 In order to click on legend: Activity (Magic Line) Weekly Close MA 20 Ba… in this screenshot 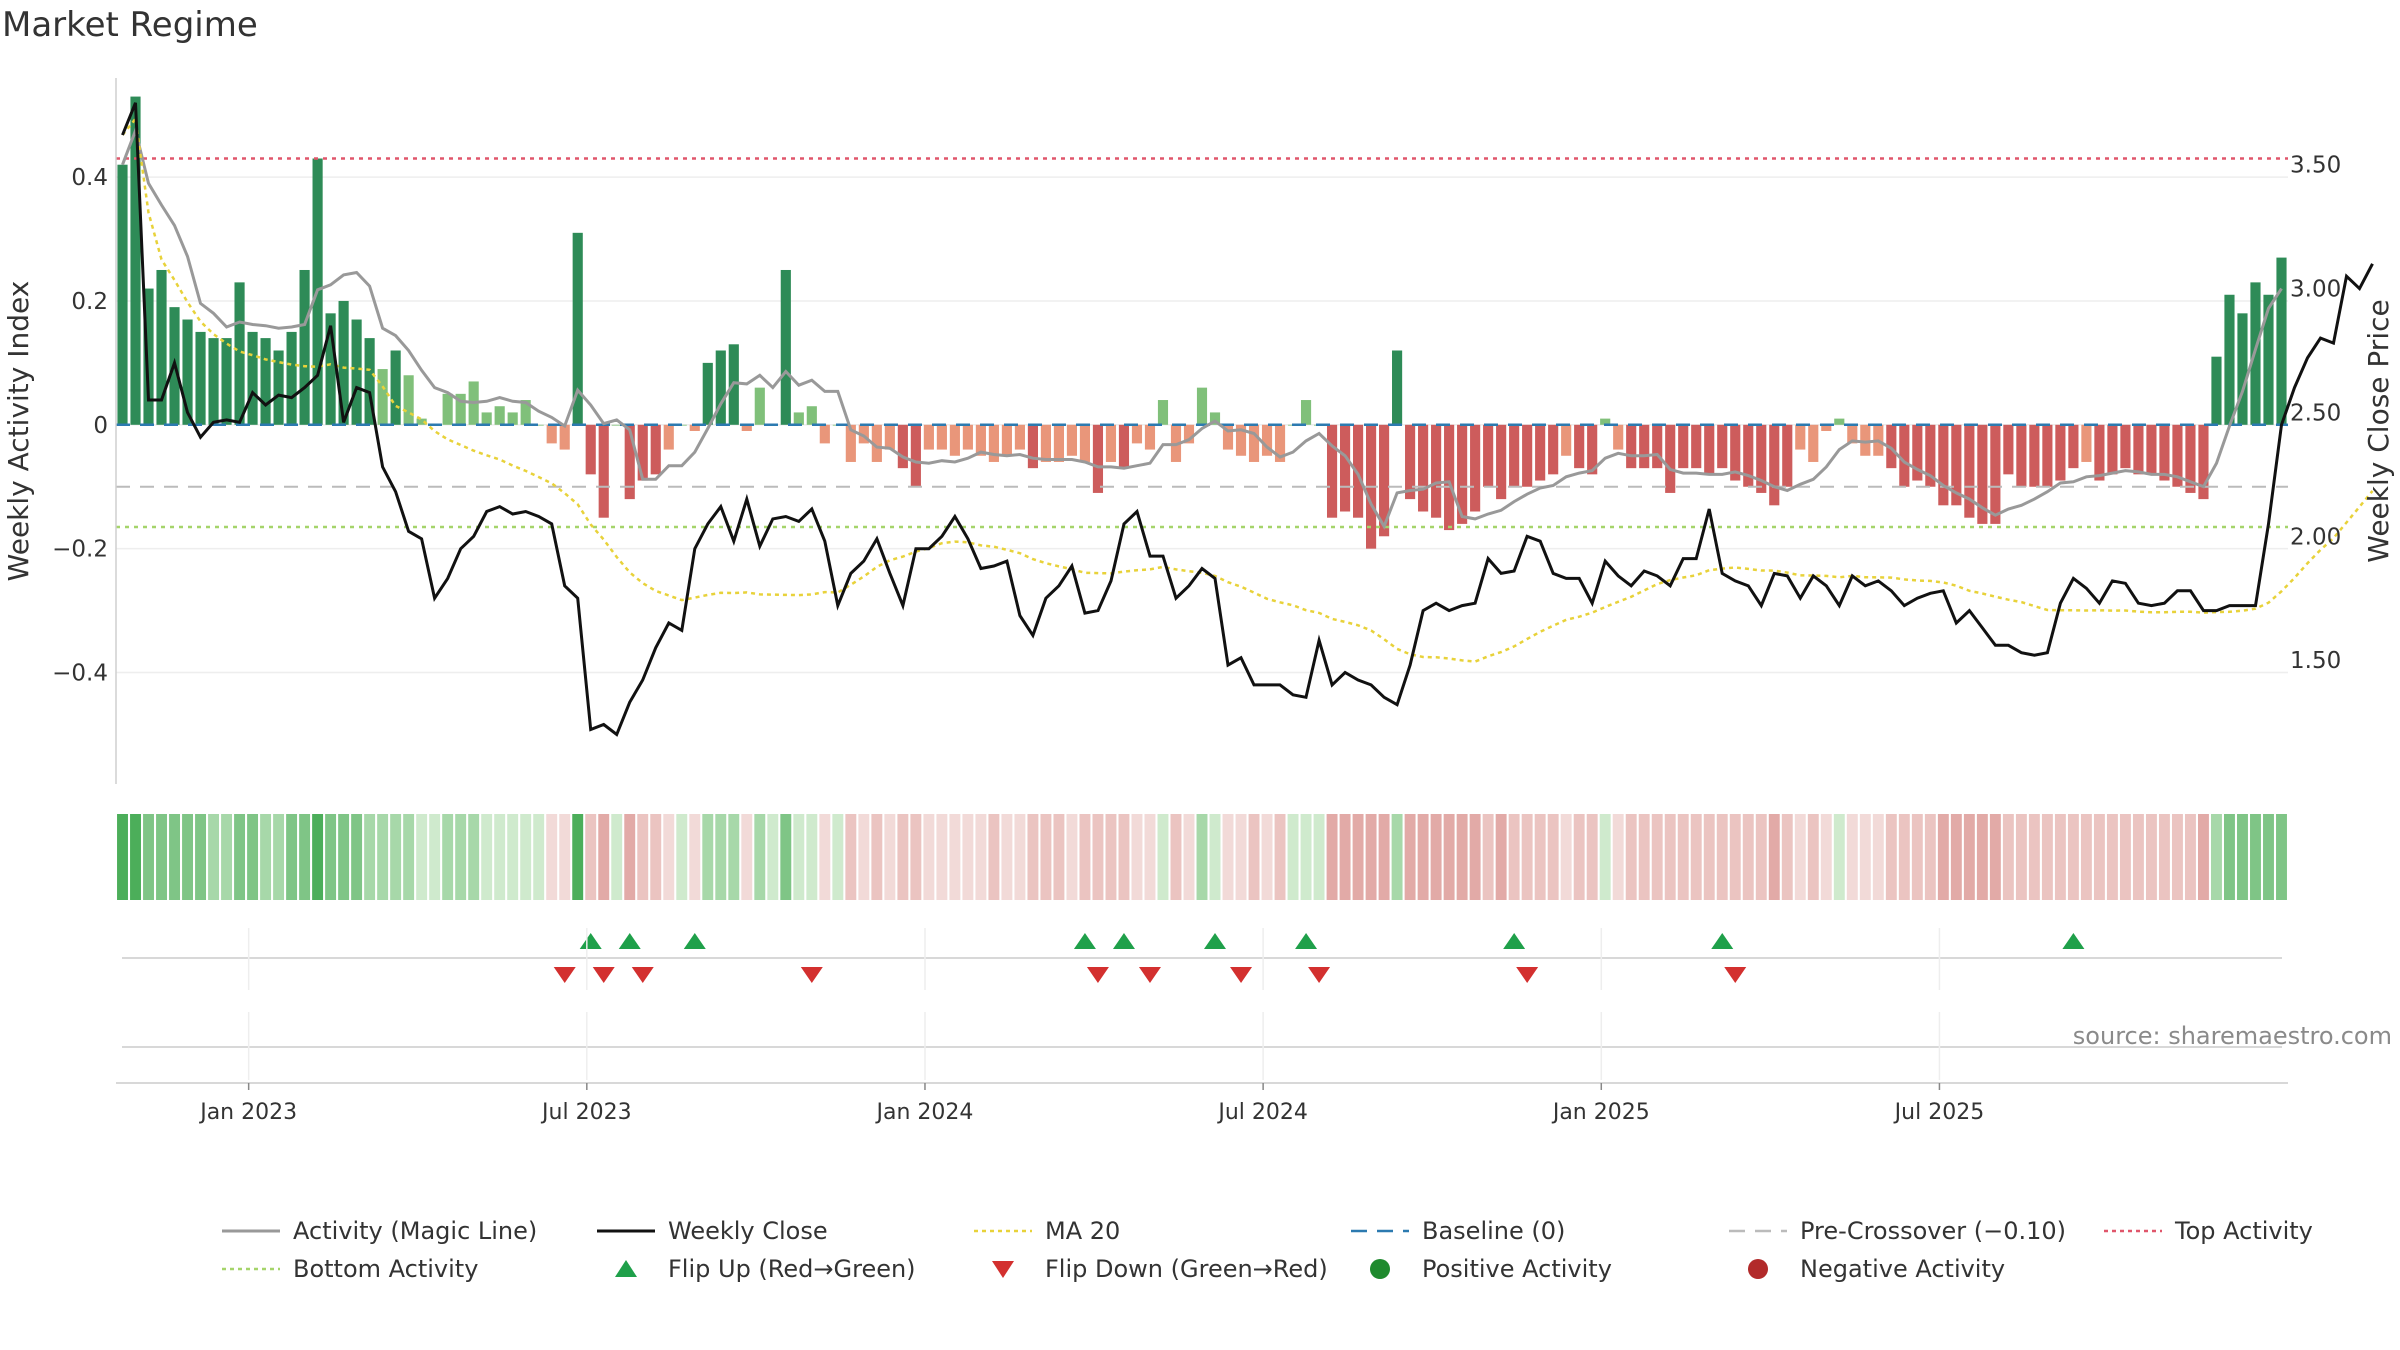, I will do `click(1267, 1250)`.